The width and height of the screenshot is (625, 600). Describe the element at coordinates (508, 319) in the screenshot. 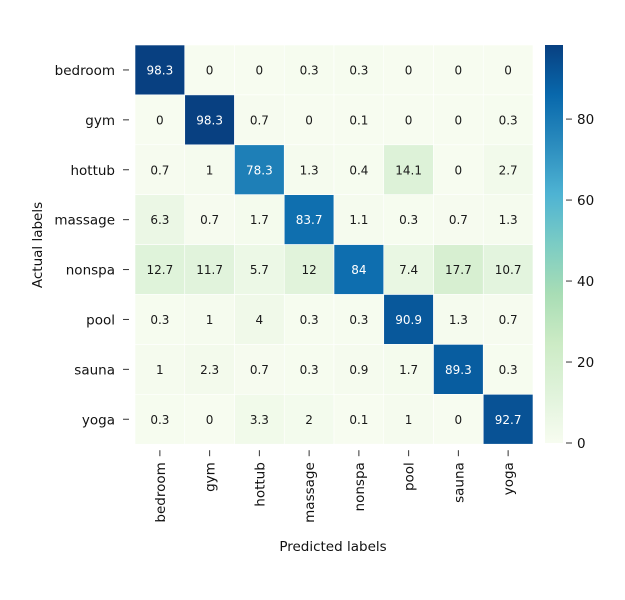

I see `cell-pool-yoga` at that location.